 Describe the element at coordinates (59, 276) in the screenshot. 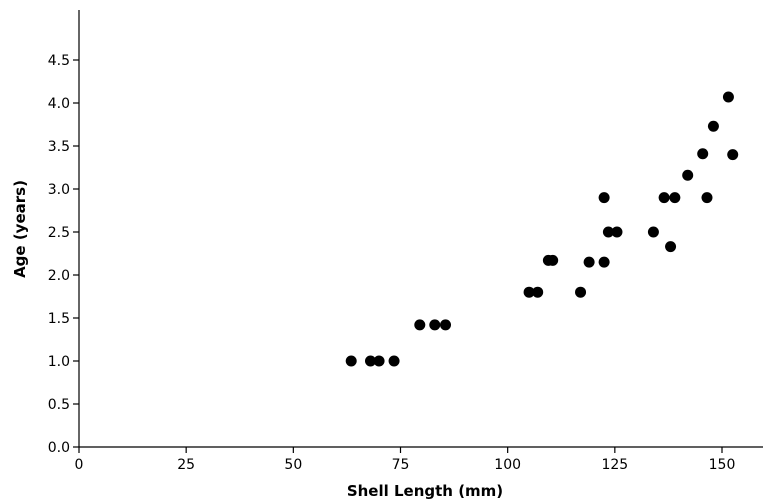

I see `y-tick-label: 2.0` at that location.